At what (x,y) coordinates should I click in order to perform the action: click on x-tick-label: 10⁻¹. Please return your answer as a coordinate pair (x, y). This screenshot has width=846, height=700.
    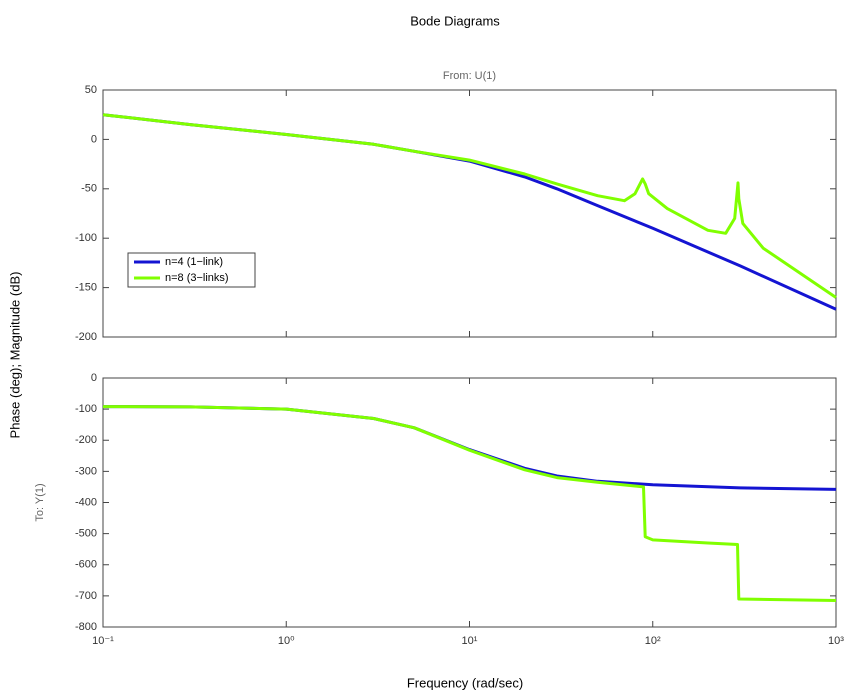
    Looking at the image, I should click on (103, 641).